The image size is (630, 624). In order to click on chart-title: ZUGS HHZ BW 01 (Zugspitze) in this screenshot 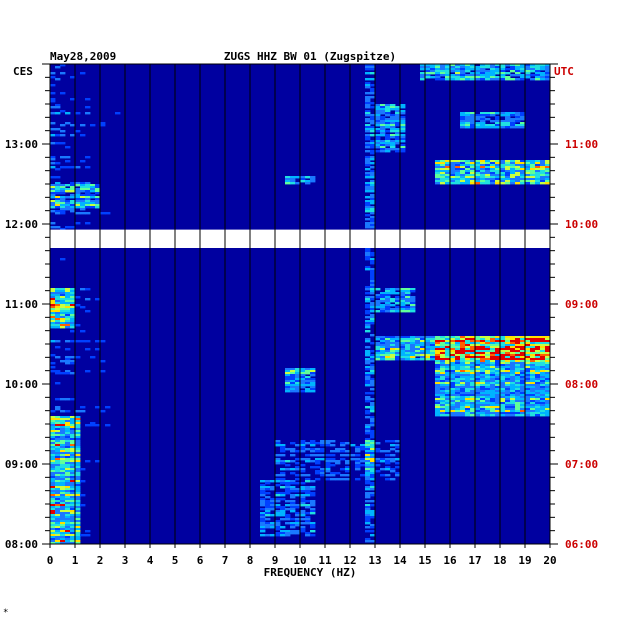, I will do `click(310, 56)`.